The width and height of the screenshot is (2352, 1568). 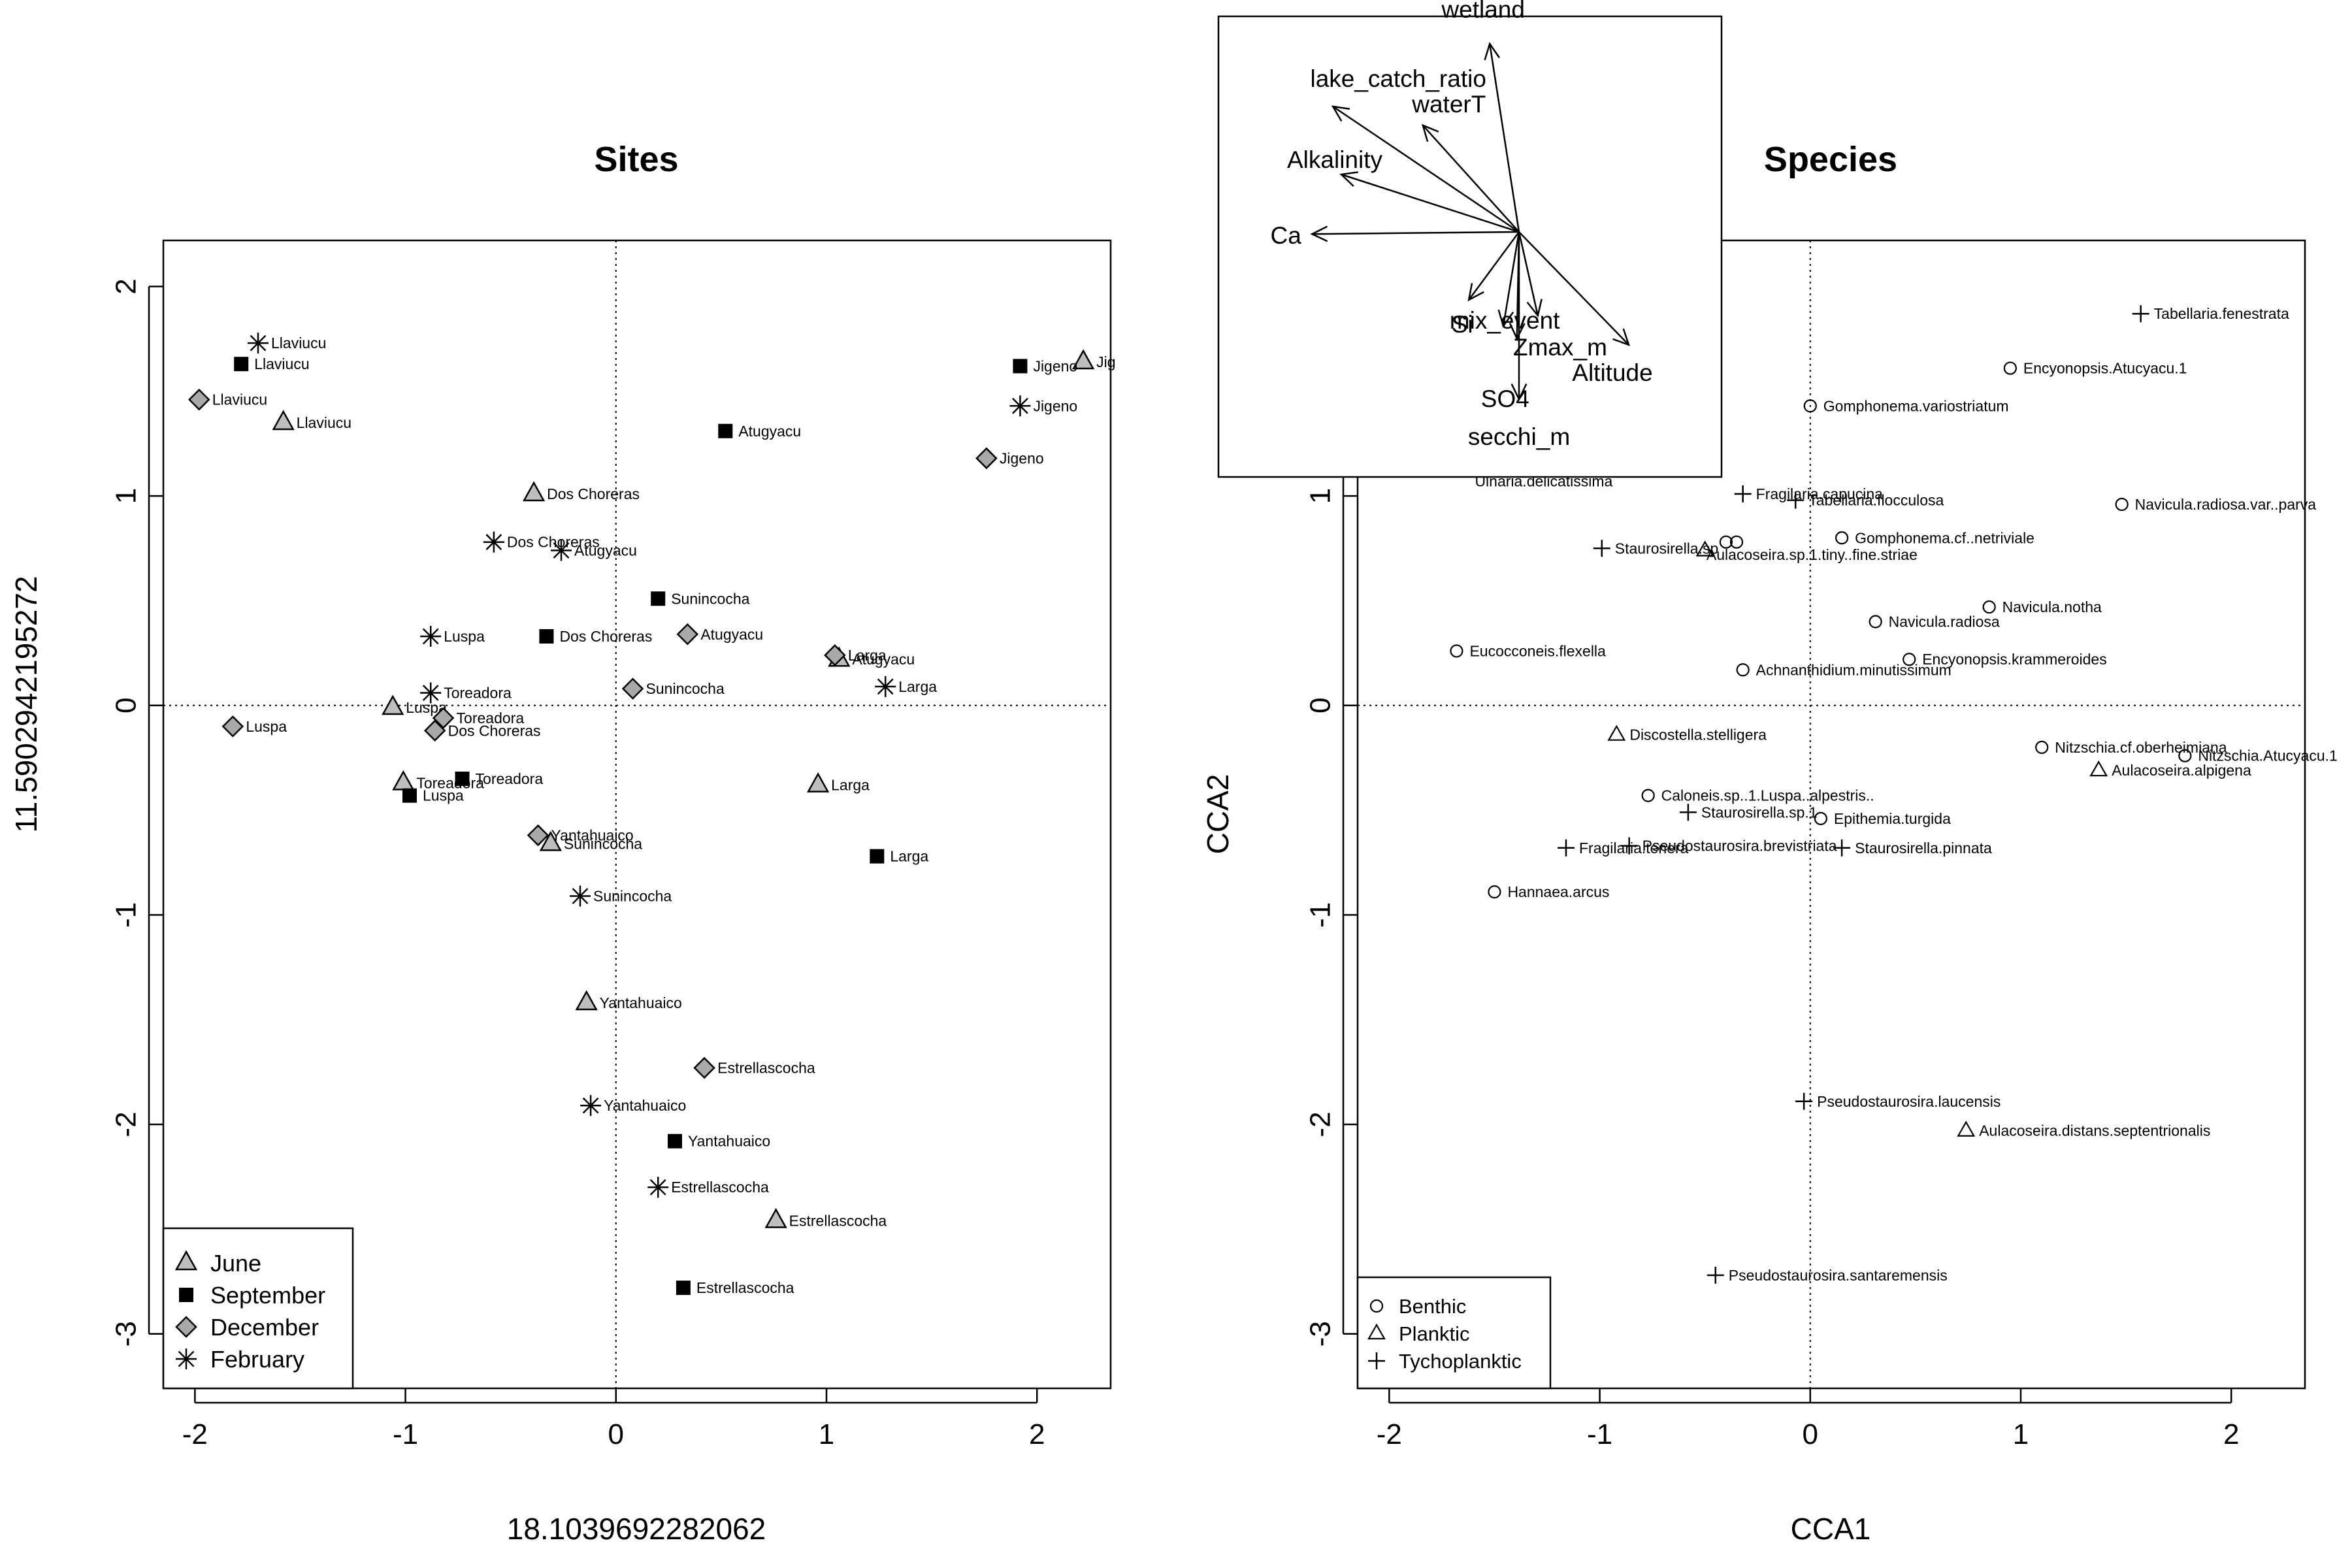 What do you see at coordinates (1944, 621) in the screenshot?
I see `benthic-label-navicula-radiosa: Navicula.radiosa` at bounding box center [1944, 621].